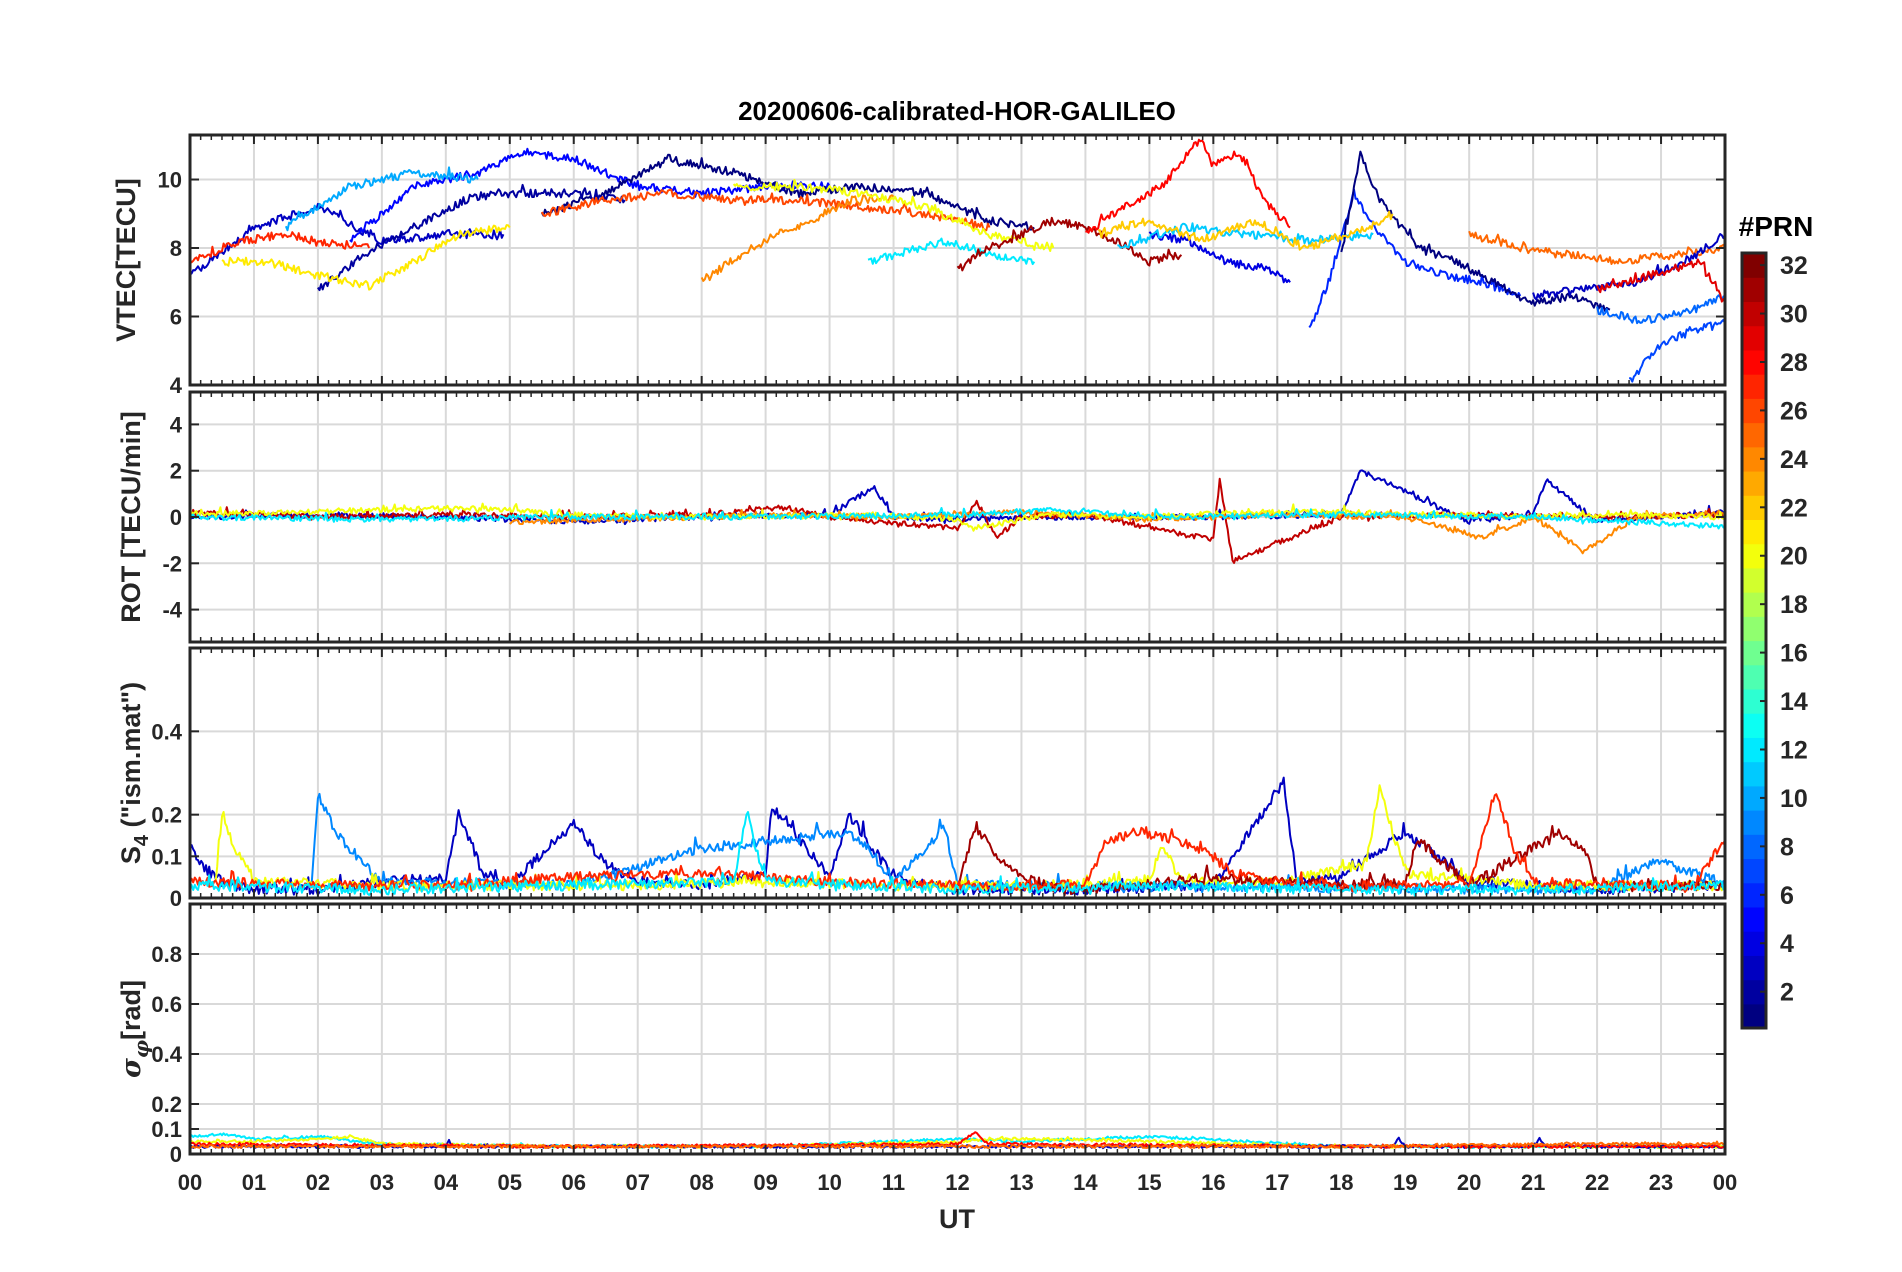 This screenshot has width=1902, height=1272. I want to click on colorbar-tick-label: 24, so click(1794, 460).